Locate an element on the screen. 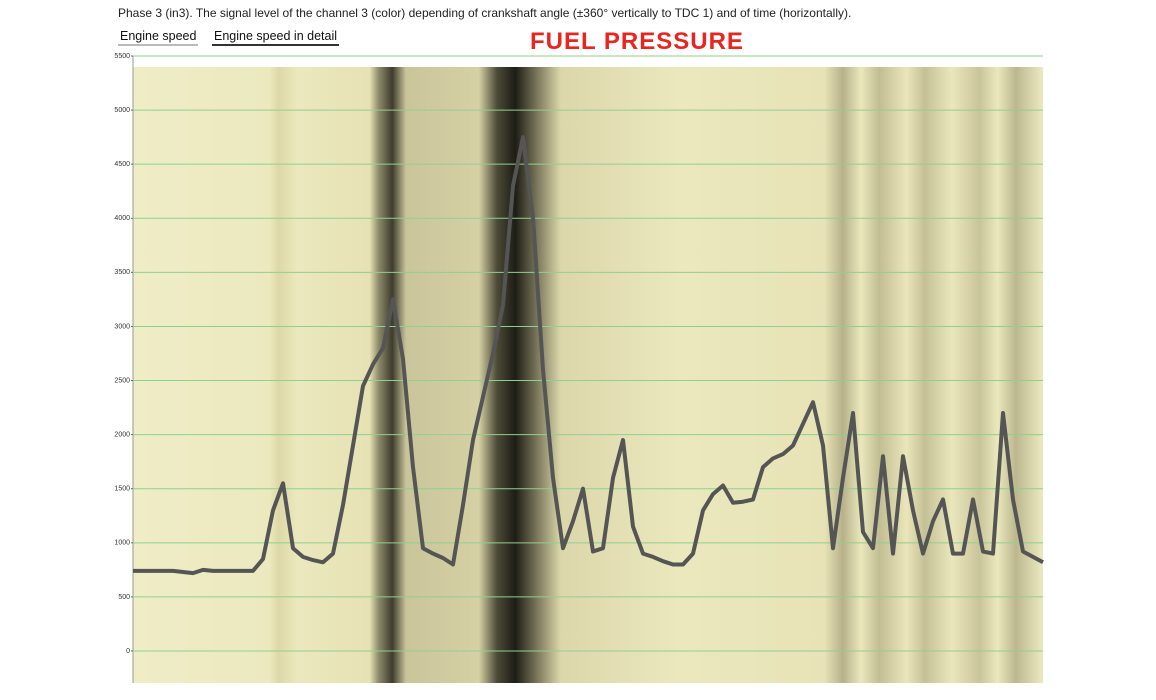 This screenshot has height=700, width=1156. y-tick-label: 1000 is located at coordinates (122, 543).